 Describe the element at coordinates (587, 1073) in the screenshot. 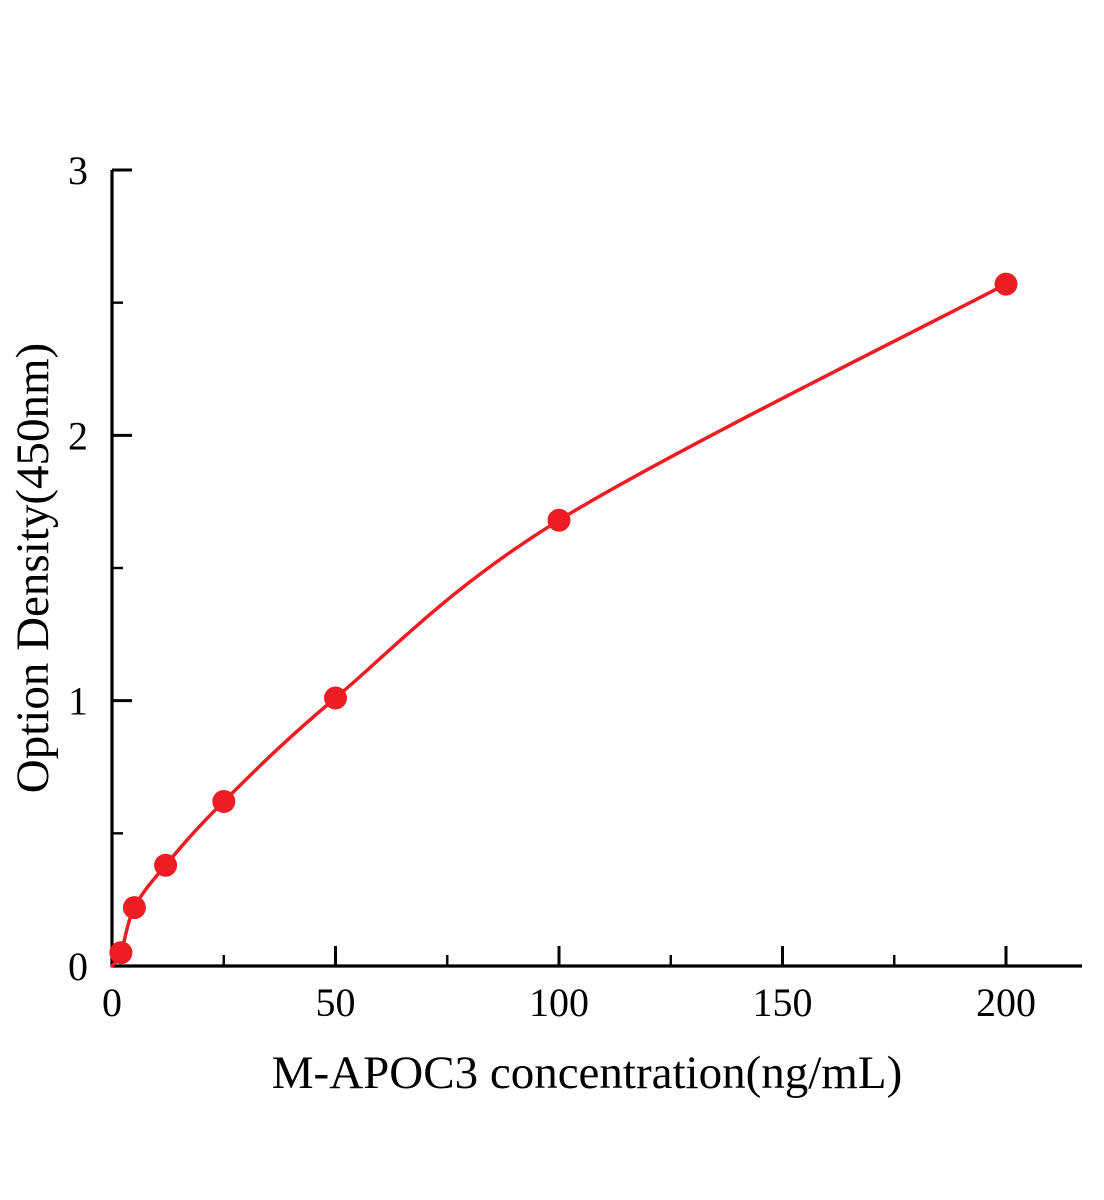

I see `x-axis-title: M-APOC3 concentration(ng/mL)` at that location.